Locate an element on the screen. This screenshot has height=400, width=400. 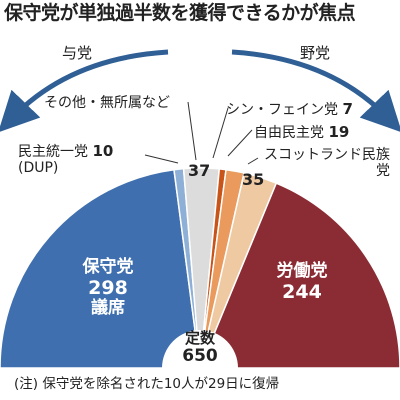
chart-title: 保守党が単独過半数を獲得できるかが焦点 is located at coordinates (180, 13).